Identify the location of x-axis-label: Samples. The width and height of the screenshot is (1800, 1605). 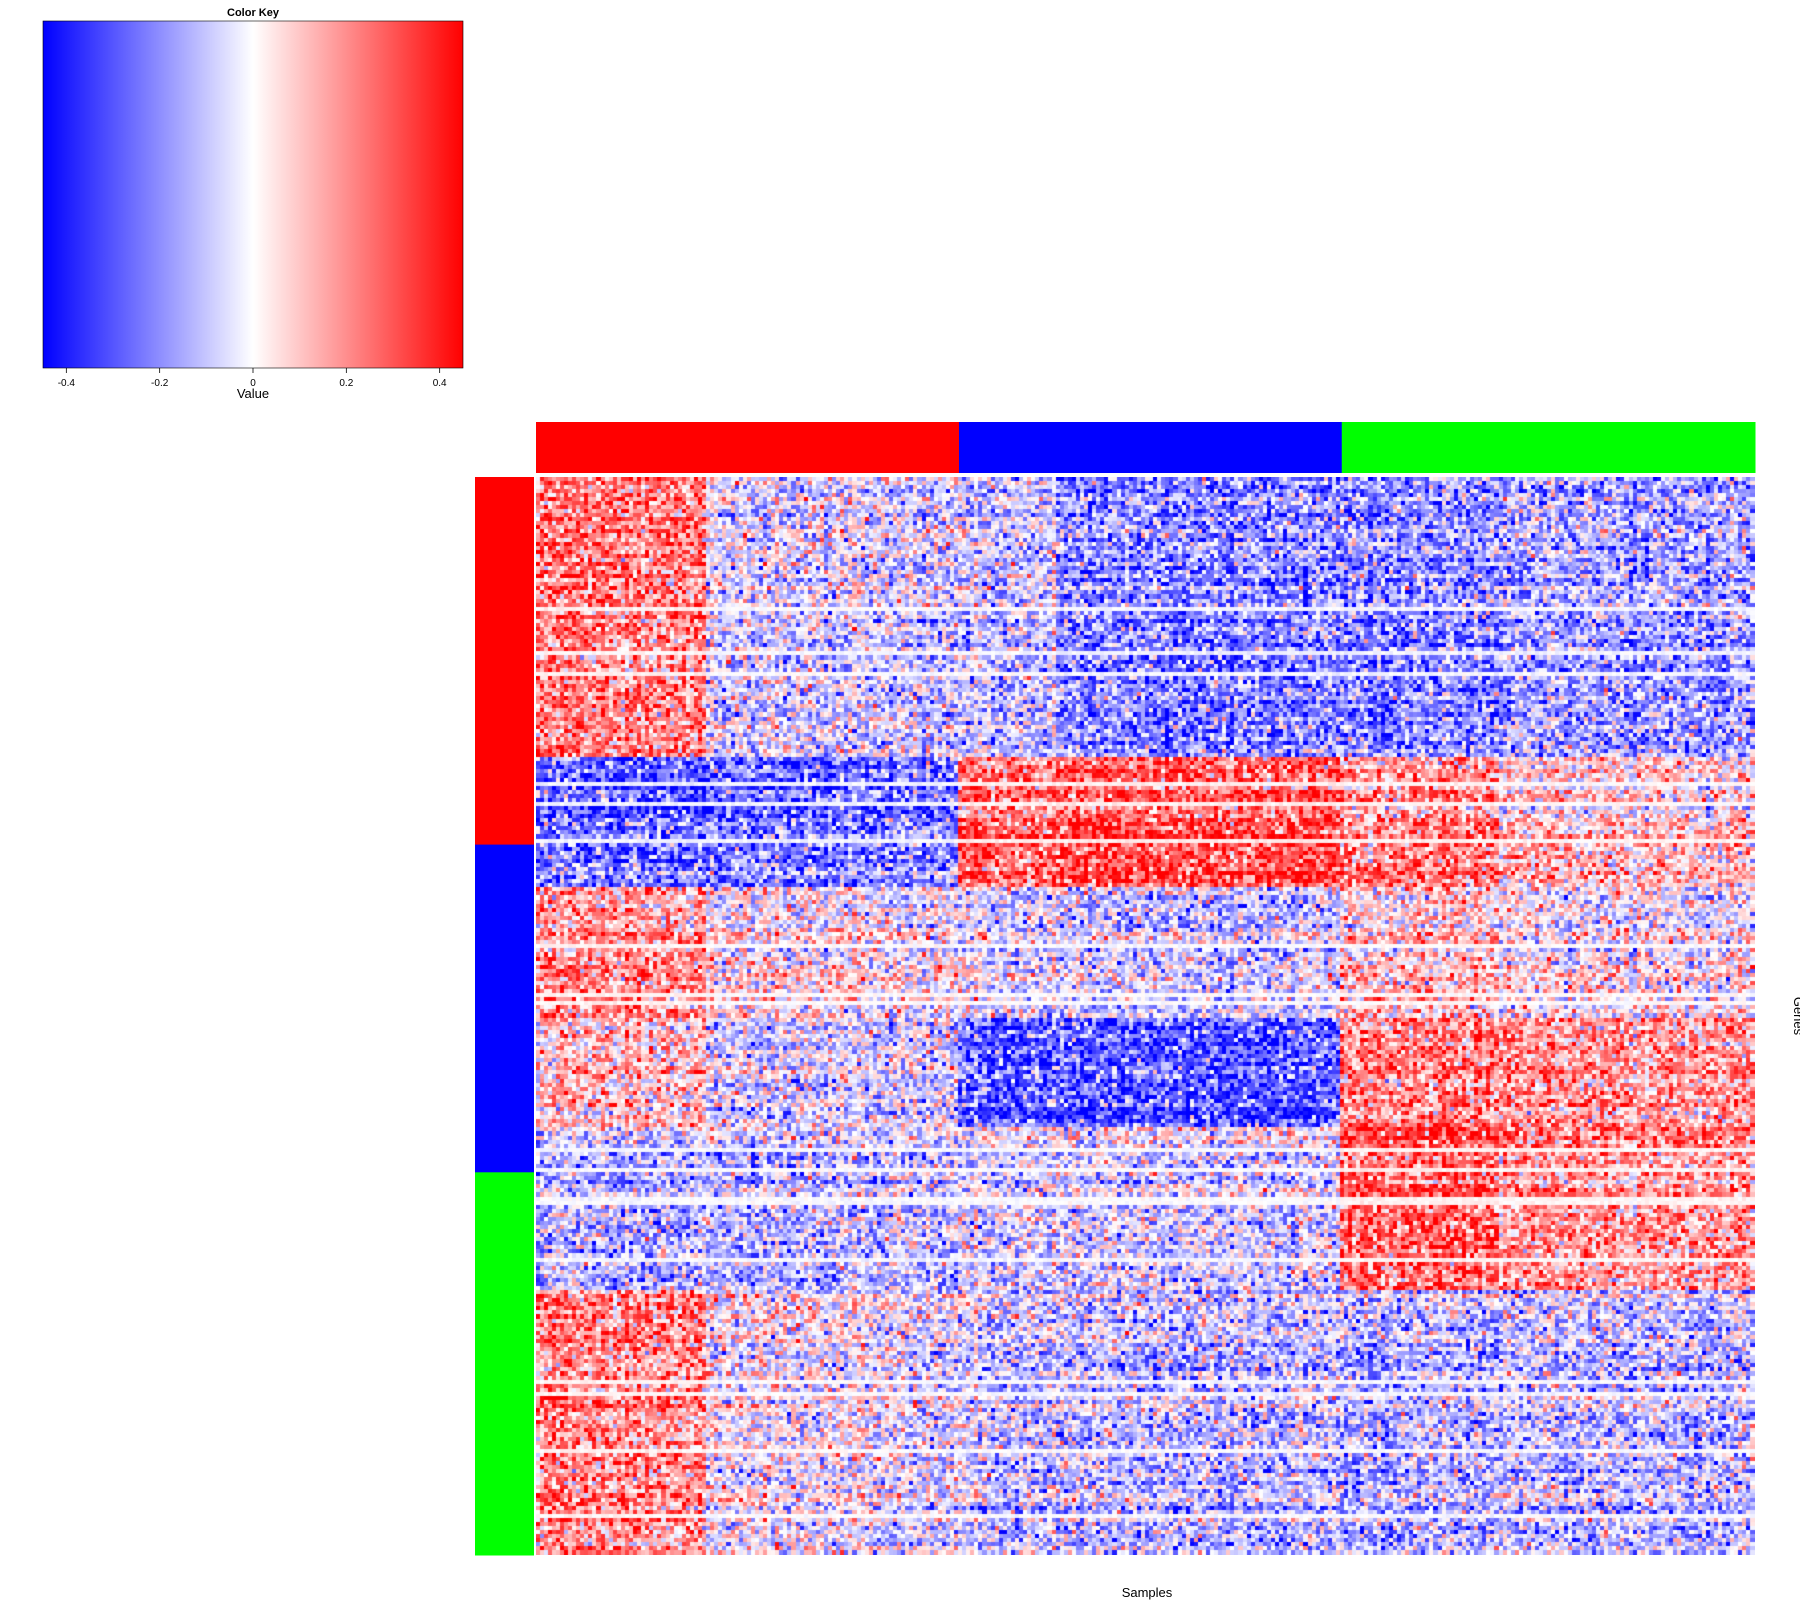
(1147, 1592).